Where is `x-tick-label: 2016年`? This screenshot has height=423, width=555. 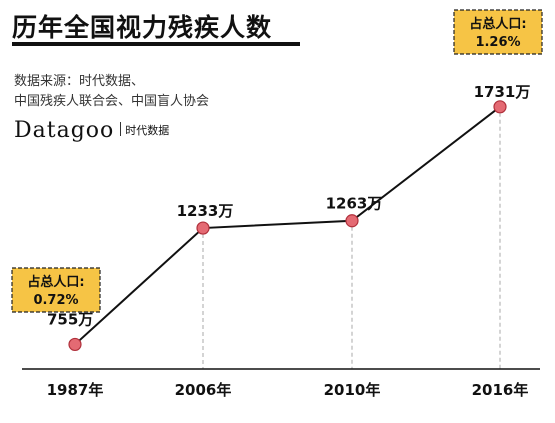
x-tick-label: 2016年 is located at coordinates (500, 390).